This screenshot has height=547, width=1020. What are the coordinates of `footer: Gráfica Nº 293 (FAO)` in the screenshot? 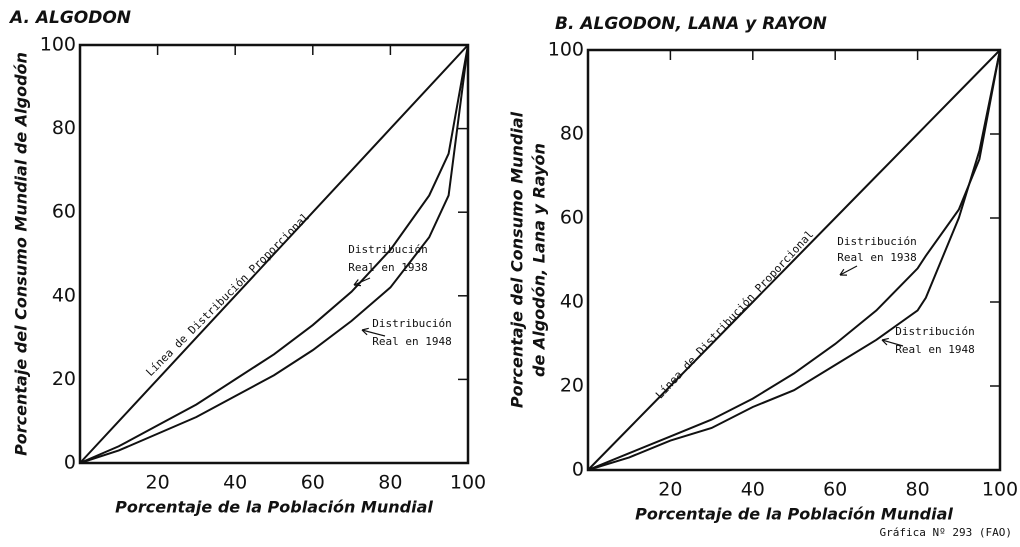 It's located at (946, 532).